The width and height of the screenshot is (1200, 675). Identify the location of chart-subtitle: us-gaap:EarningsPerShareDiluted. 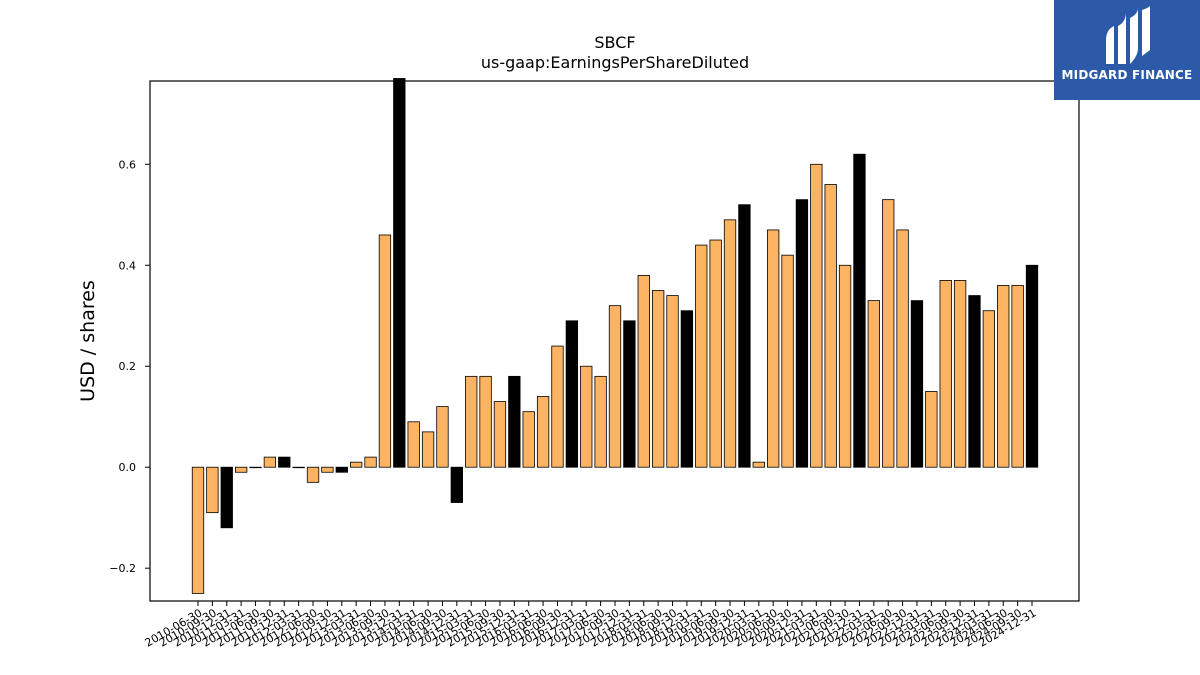
(615, 62).